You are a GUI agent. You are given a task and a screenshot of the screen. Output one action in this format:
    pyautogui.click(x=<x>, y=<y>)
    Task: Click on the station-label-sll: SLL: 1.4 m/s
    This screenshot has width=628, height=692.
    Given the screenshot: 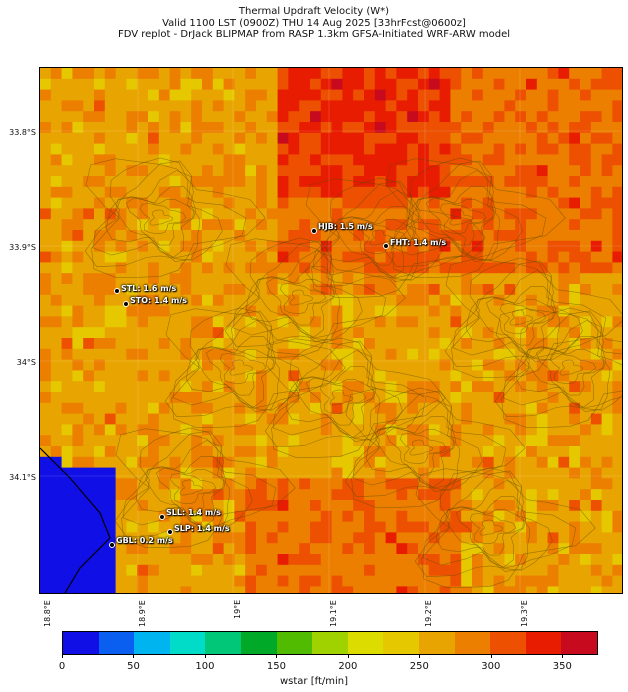 What is the action you would take?
    pyautogui.click(x=193, y=512)
    